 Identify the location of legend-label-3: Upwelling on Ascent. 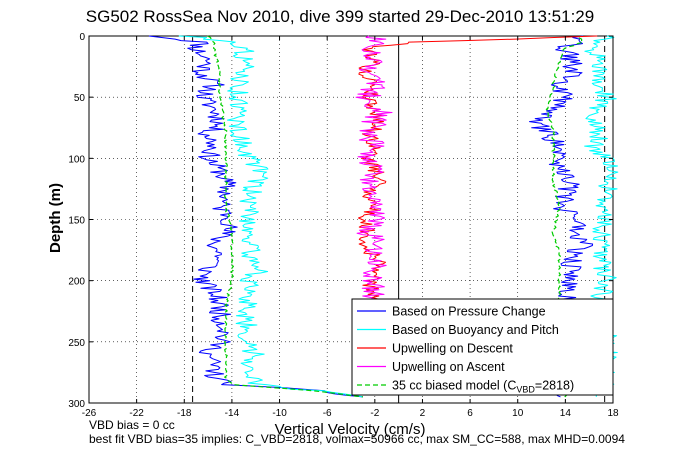
(448, 367).